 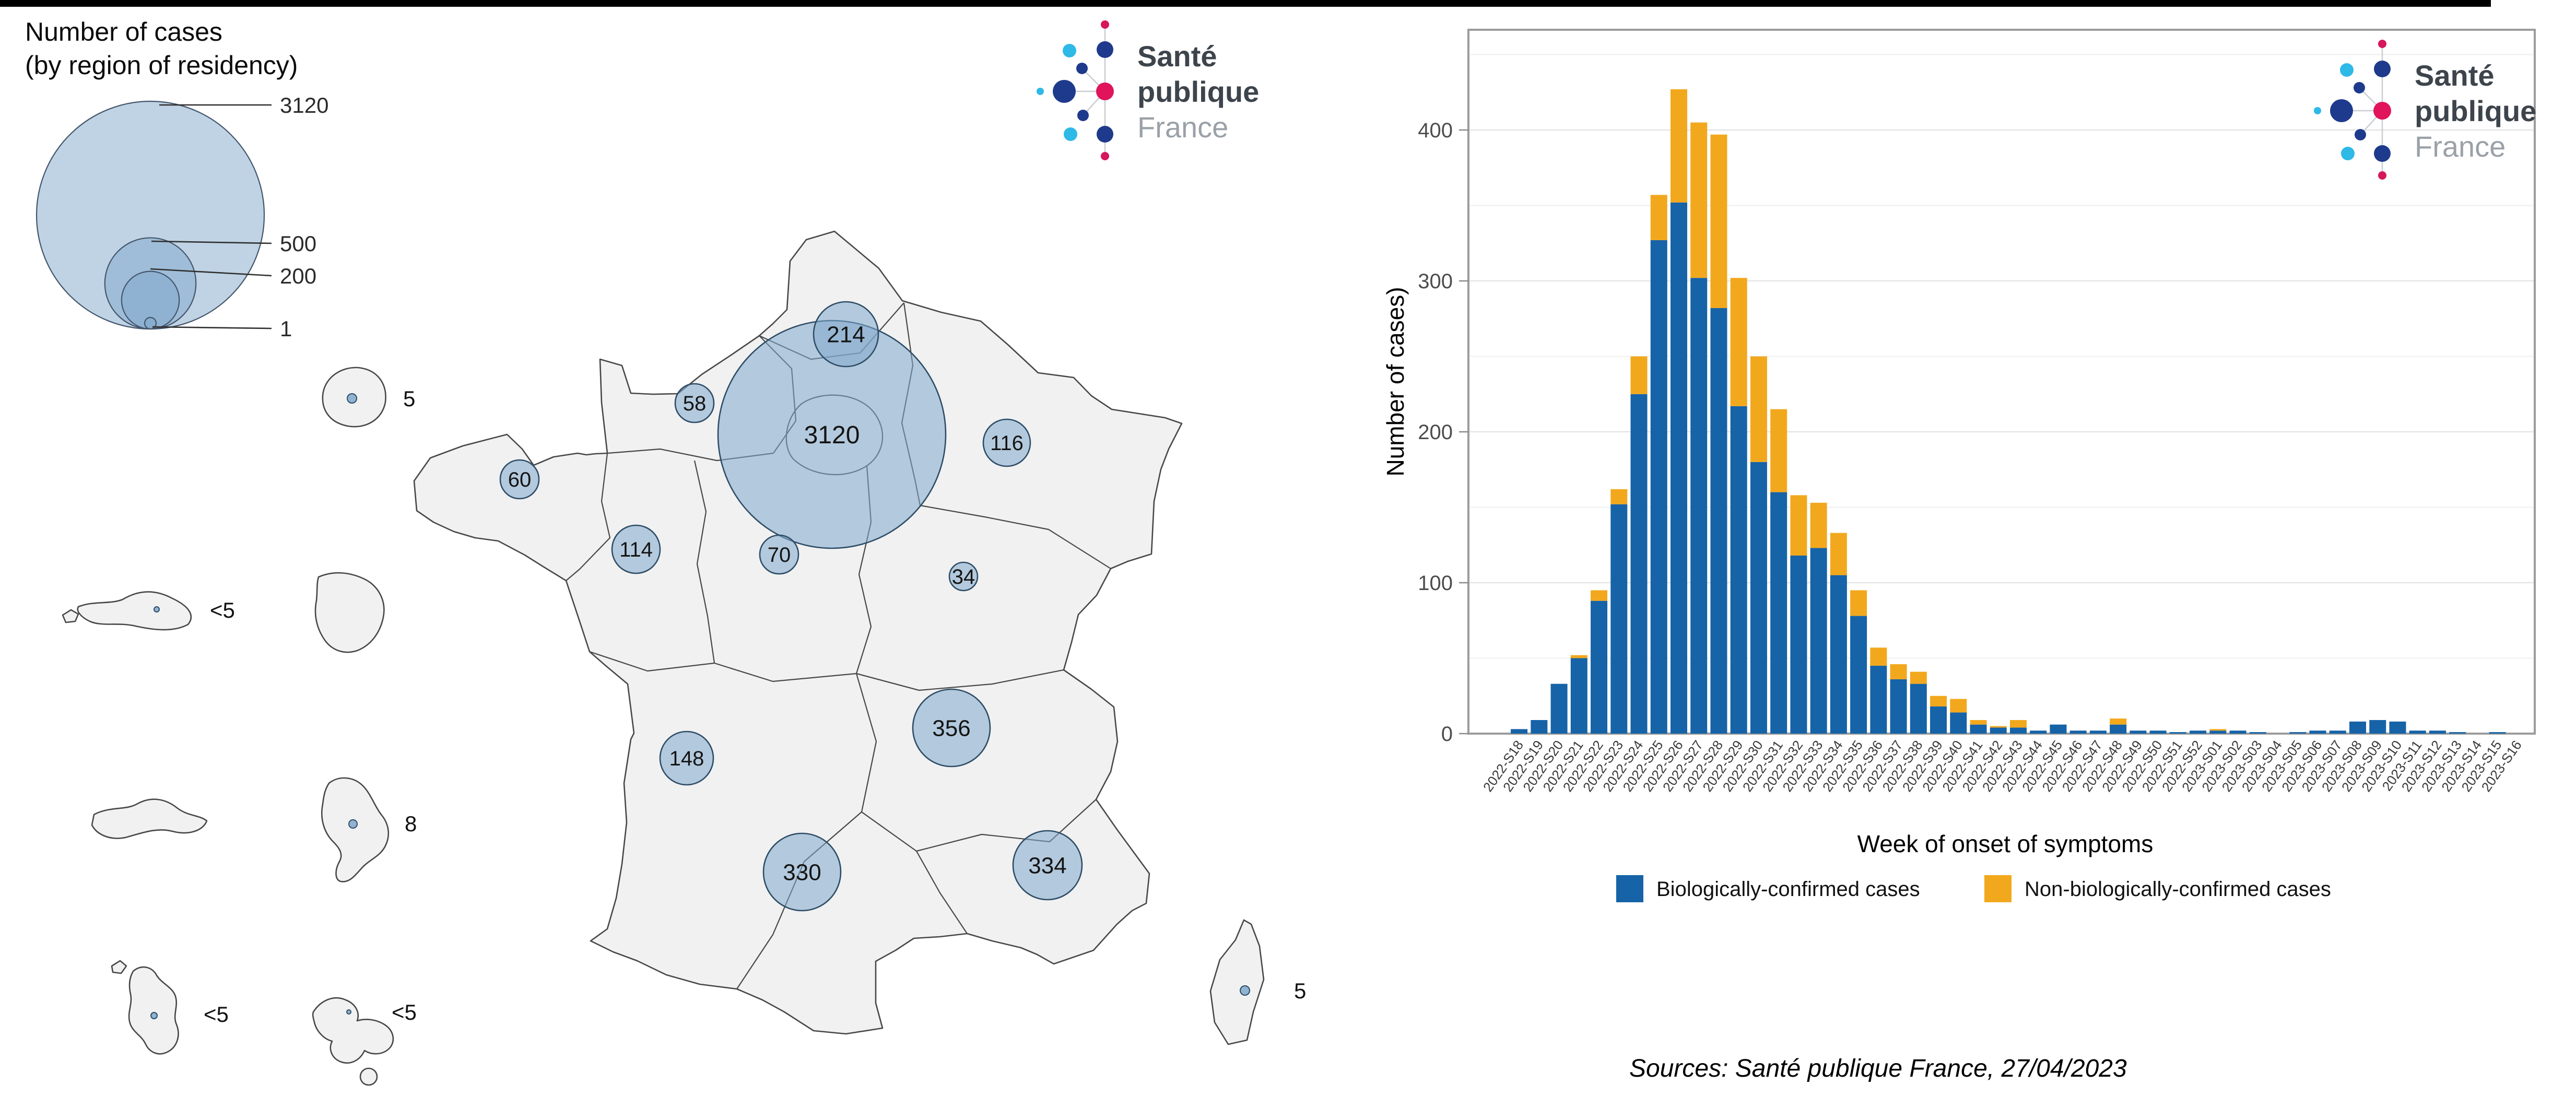 What do you see at coordinates (1878, 656) in the screenshot?
I see `bar-non-biological-2022-S36` at bounding box center [1878, 656].